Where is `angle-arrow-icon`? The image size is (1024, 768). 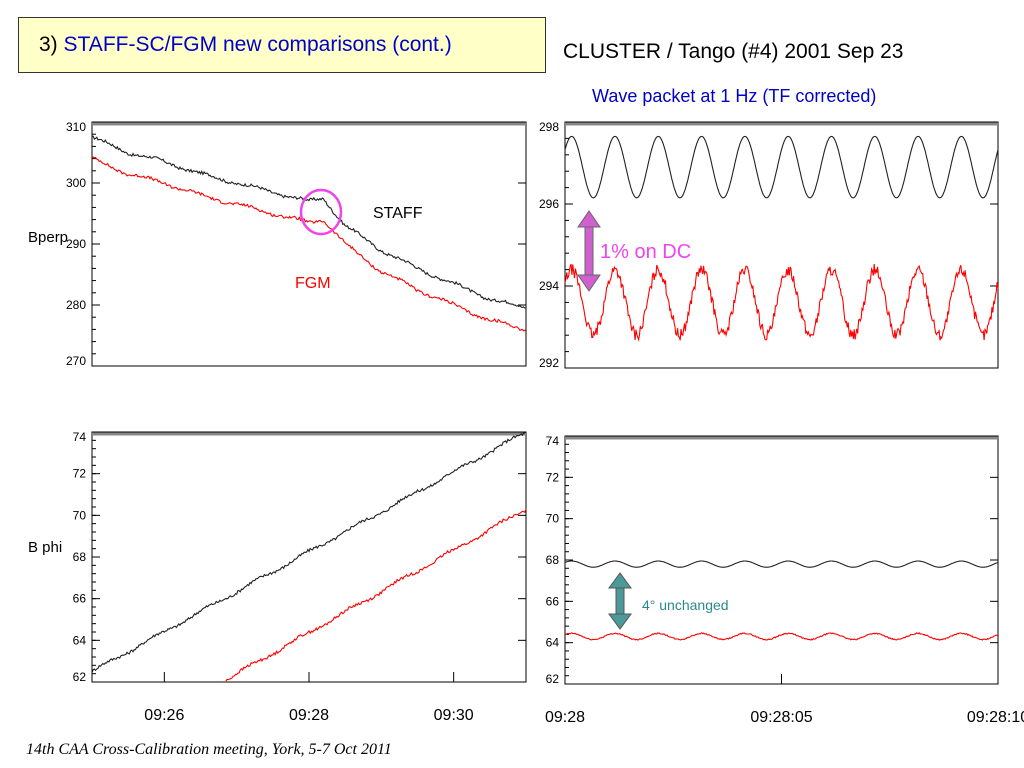 angle-arrow-icon is located at coordinates (620, 601).